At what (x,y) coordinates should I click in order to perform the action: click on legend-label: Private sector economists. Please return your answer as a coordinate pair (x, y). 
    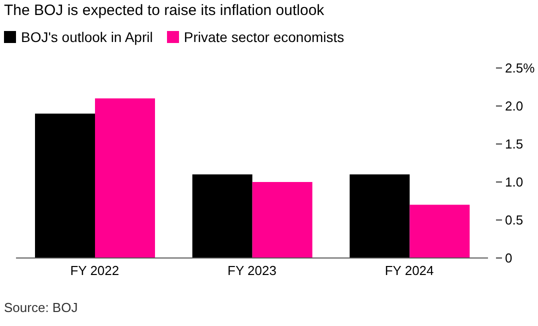
    Looking at the image, I should click on (264, 37).